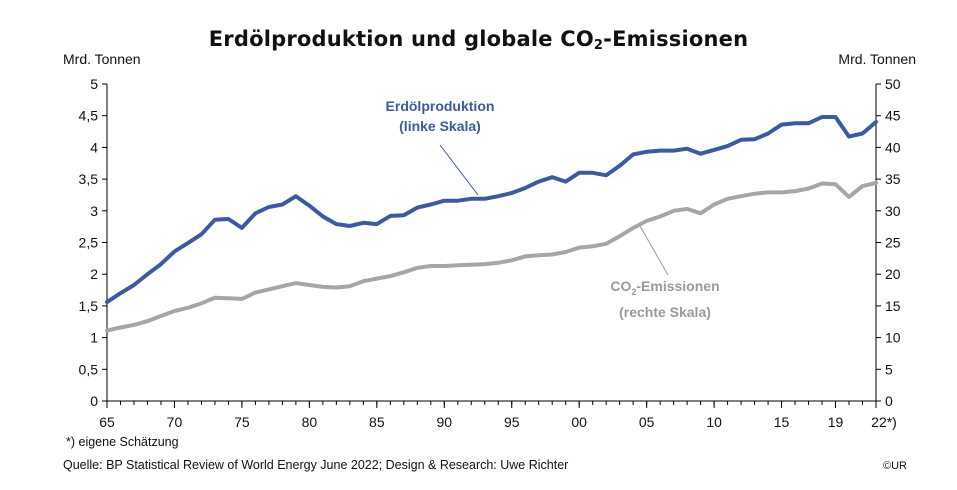 This screenshot has width=957, height=490. Describe the element at coordinates (893, 211) in the screenshot. I see `right-y-tick-label: 30` at that location.